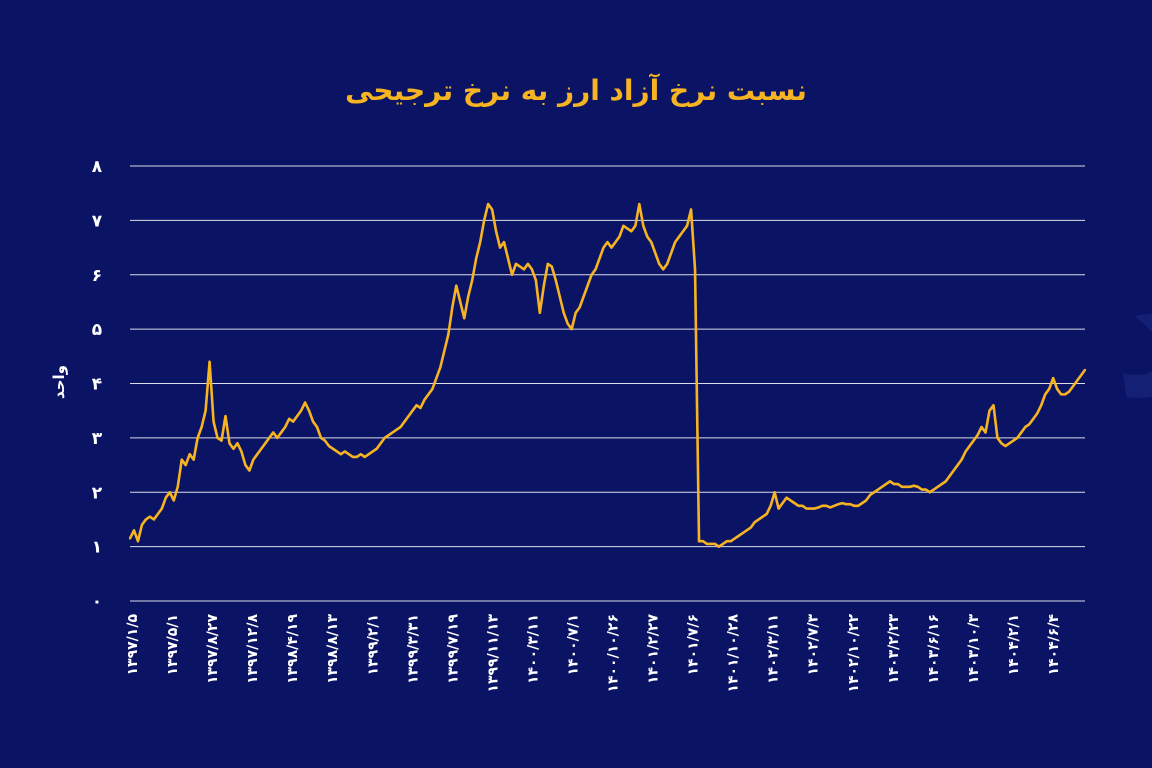  Describe the element at coordinates (654, 649) in the screenshot. I see `x-tick-label: ۱۴۰۱/۲/۲۷` at that location.